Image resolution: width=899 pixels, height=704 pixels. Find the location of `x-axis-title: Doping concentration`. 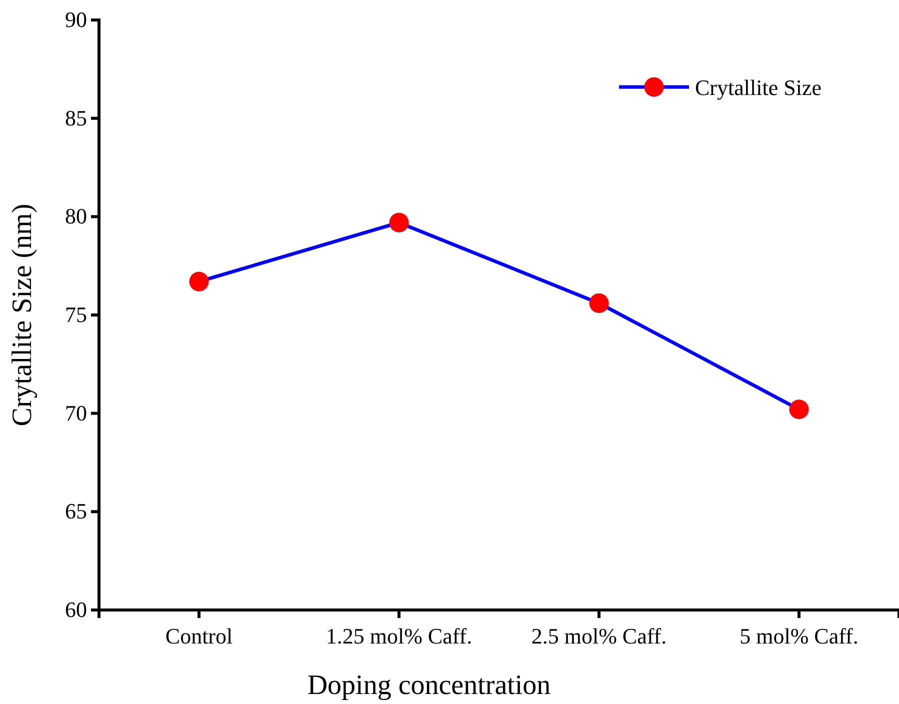

x-axis-title: Doping concentration is located at coordinates (429, 685).